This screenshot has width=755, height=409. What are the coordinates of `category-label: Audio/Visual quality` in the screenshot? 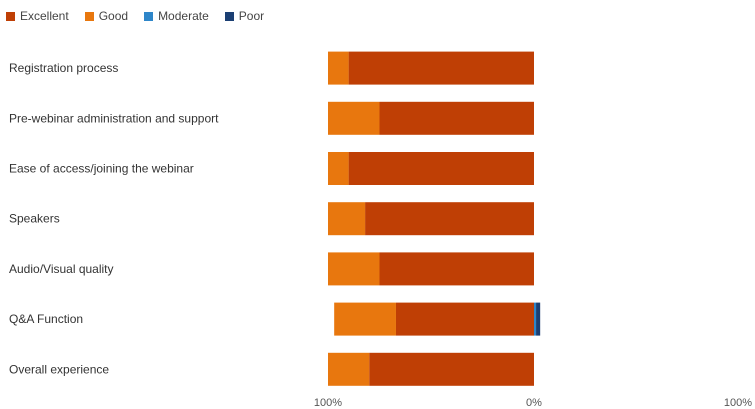 It's located at (61, 269).